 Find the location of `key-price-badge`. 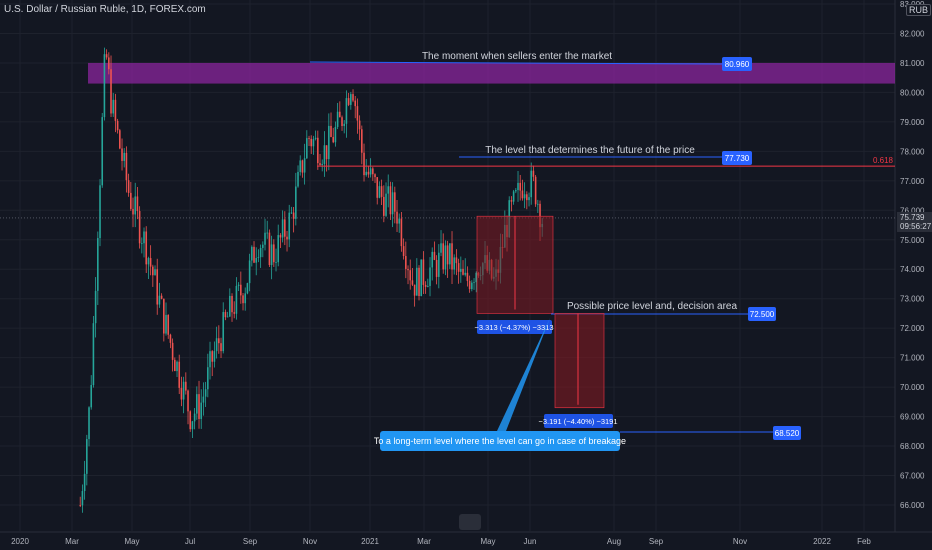

key-price-badge is located at coordinates (737, 158).